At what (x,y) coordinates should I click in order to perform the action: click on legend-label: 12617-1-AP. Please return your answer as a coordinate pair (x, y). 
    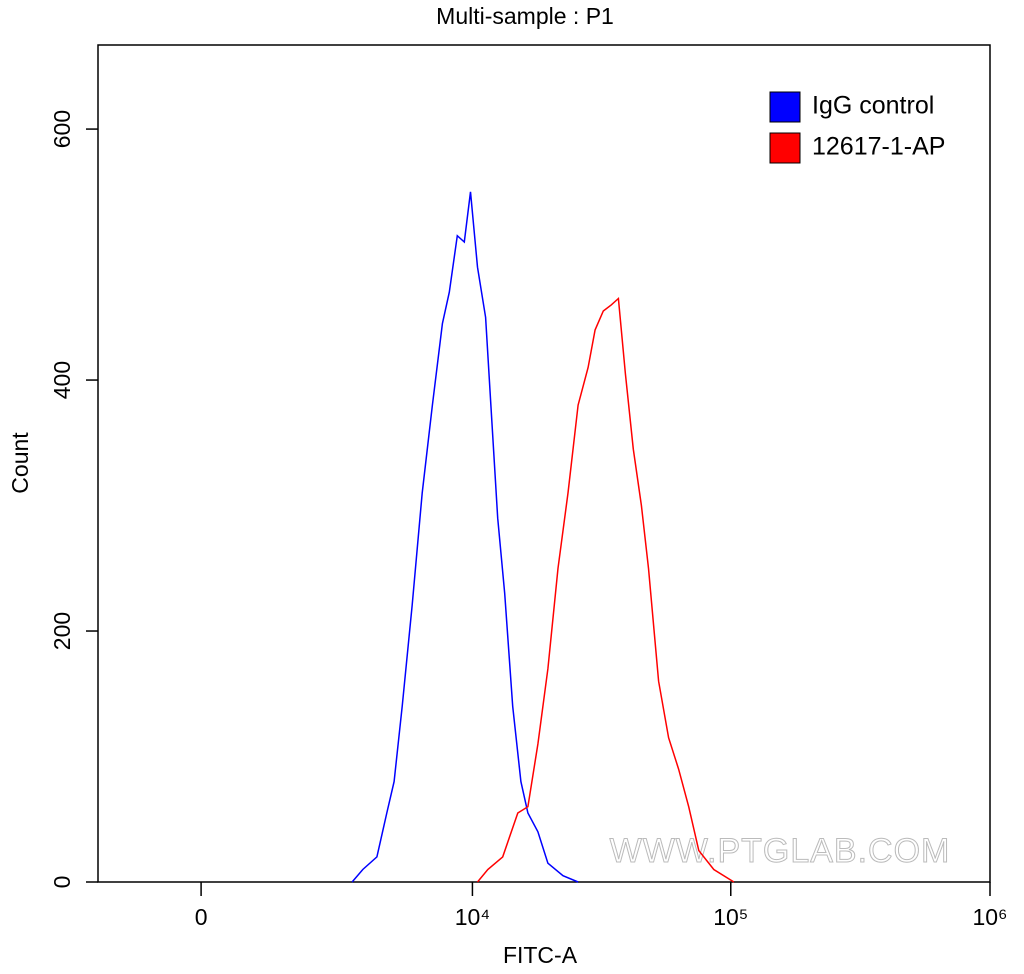
    Looking at the image, I should click on (878, 147).